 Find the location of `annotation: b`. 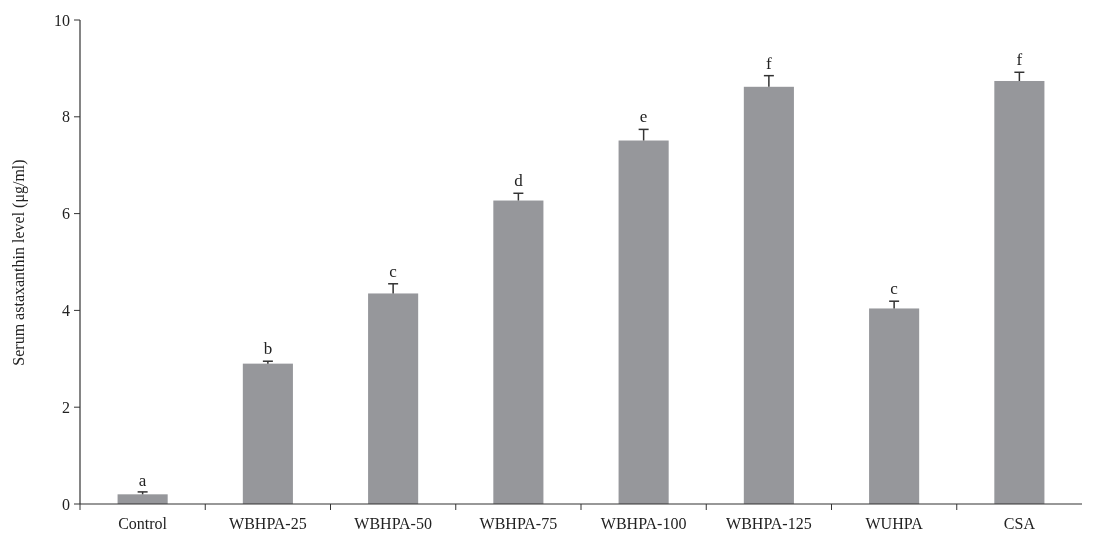

annotation: b is located at coordinates (268, 349).